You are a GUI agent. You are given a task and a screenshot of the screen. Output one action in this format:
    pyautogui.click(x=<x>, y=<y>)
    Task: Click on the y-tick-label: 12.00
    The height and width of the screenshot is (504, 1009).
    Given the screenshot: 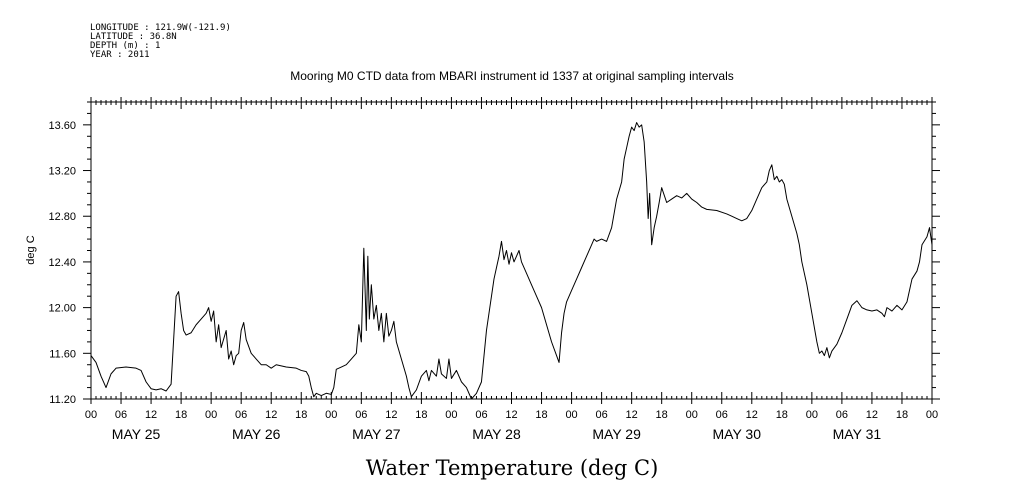 What is the action you would take?
    pyautogui.click(x=62, y=309)
    